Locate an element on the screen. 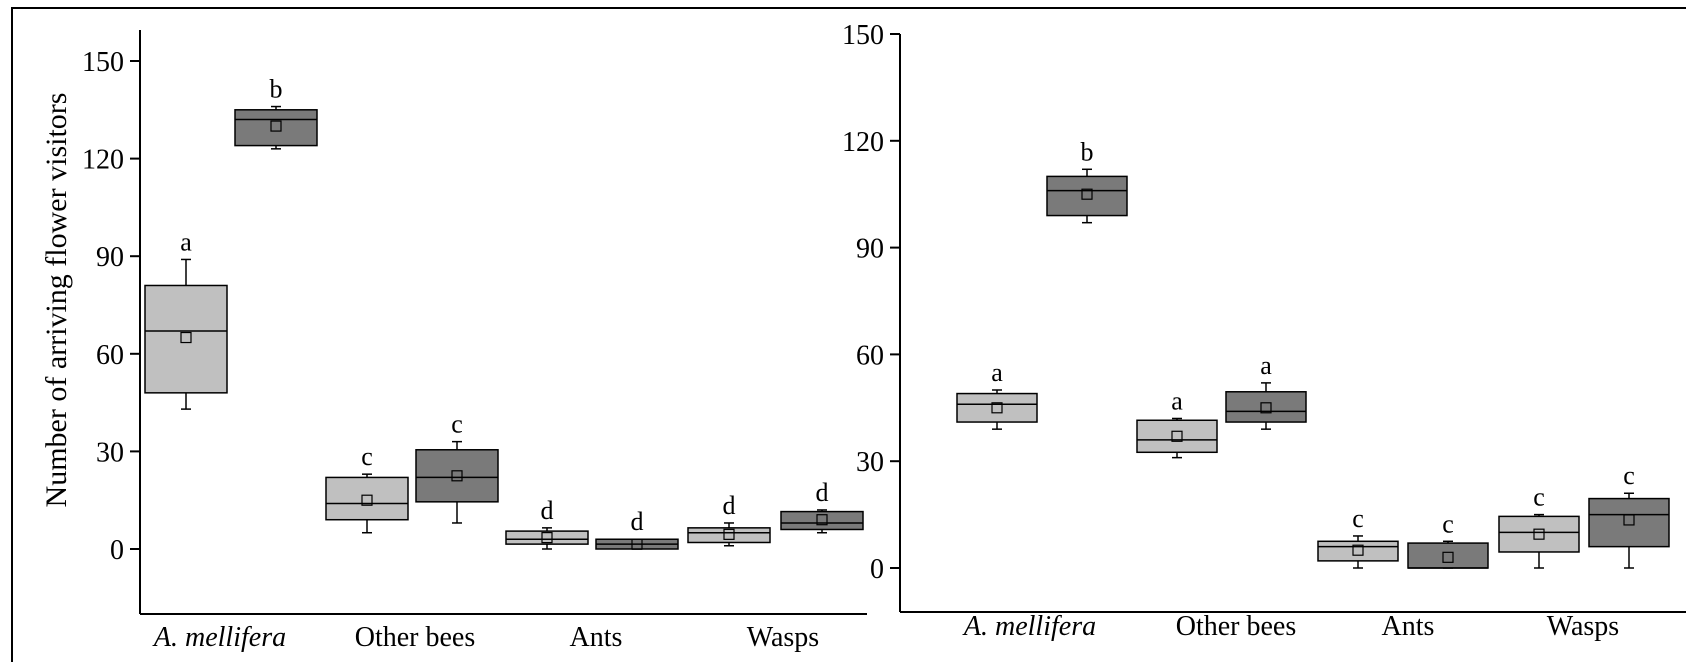 The height and width of the screenshot is (665, 1686). y-axis-title: Number of arriving flower visitors is located at coordinates (56, 300).